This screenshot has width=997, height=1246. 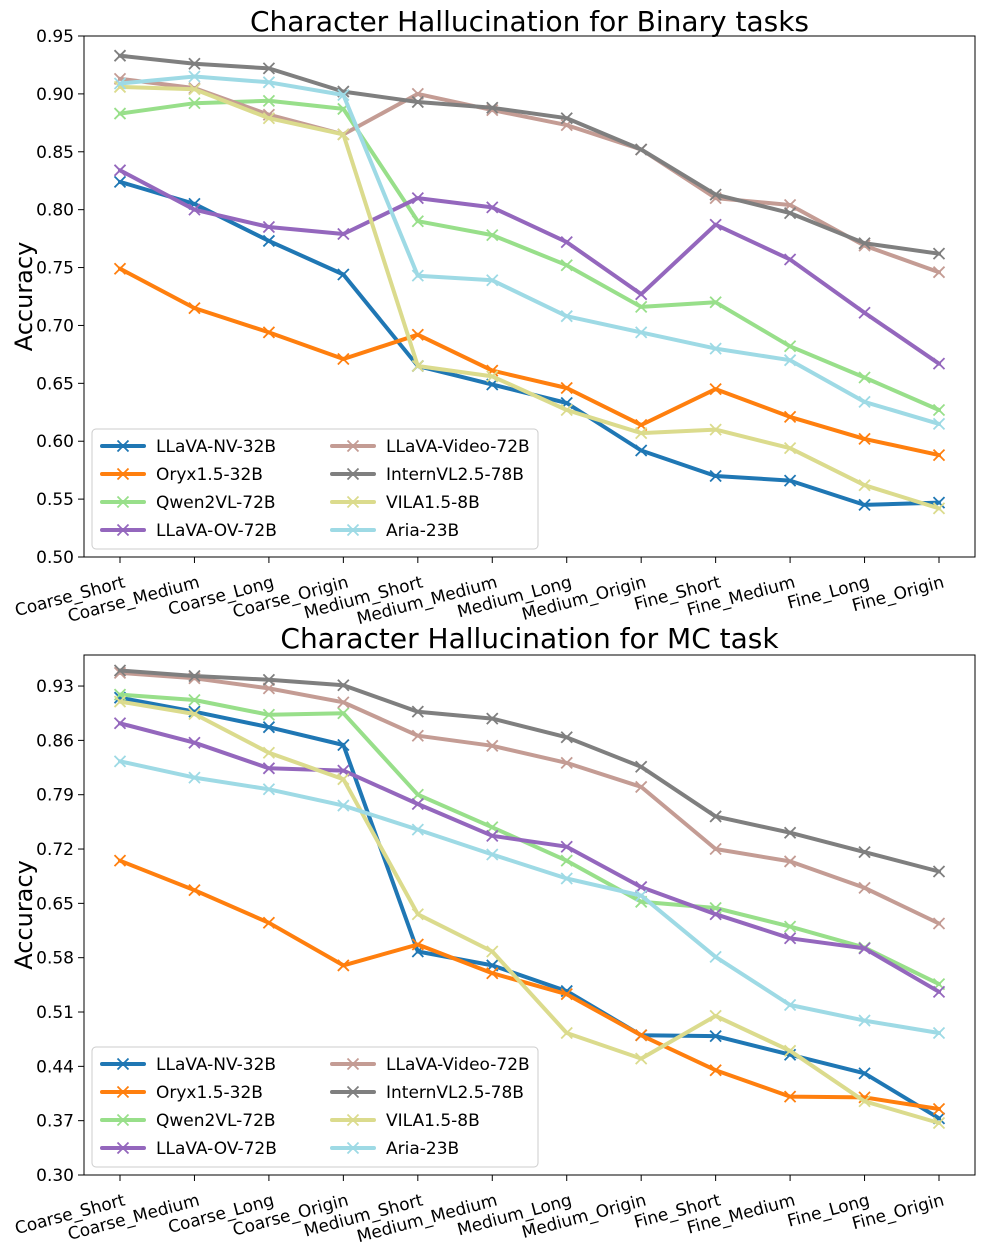 What do you see at coordinates (55, 904) in the screenshot?
I see `y-tick-label: 0.65` at bounding box center [55, 904].